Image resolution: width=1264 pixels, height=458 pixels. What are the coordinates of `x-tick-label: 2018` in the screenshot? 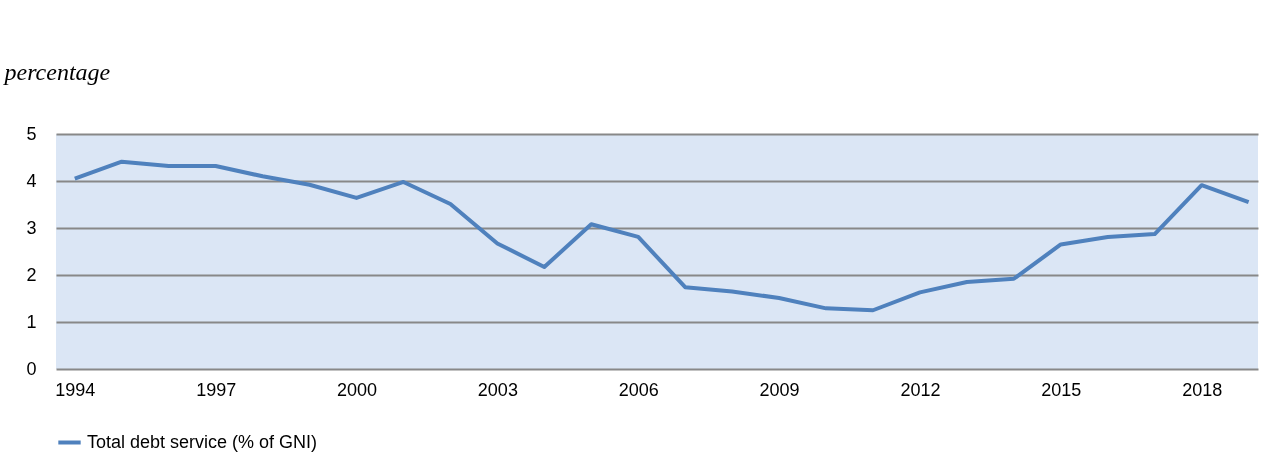 It's located at (1202, 389).